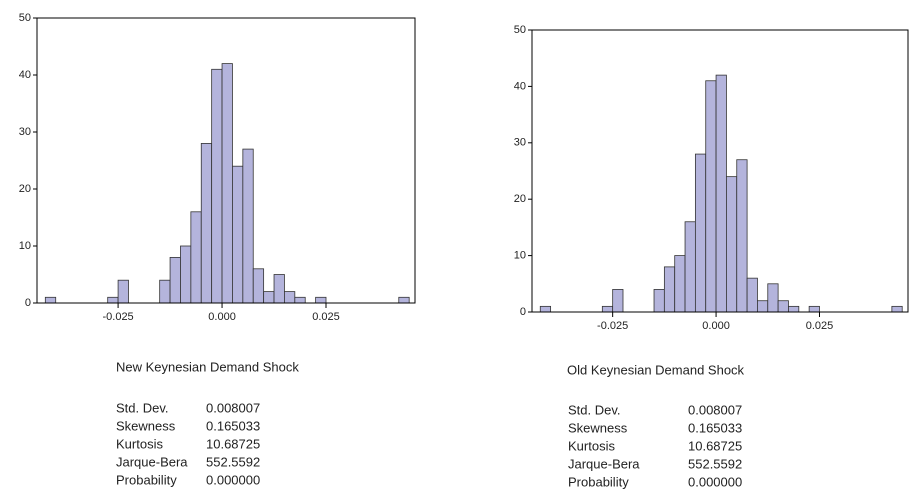 The width and height of the screenshot is (911, 504). What do you see at coordinates (207, 366) in the screenshot?
I see `chart-title: New Keynesian Demand Shock` at bounding box center [207, 366].